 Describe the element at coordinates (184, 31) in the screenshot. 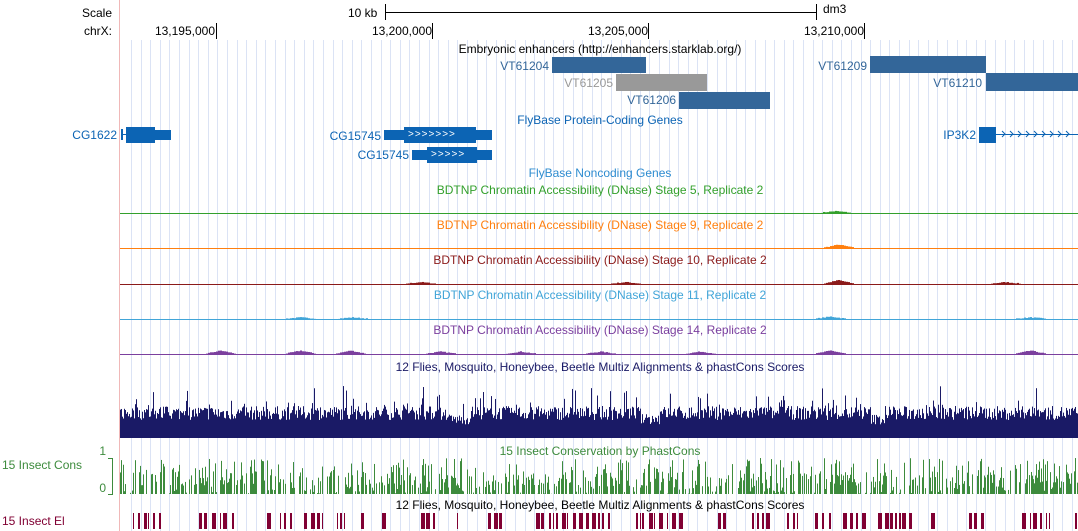

I see `position-label: 13,195,000` at that location.